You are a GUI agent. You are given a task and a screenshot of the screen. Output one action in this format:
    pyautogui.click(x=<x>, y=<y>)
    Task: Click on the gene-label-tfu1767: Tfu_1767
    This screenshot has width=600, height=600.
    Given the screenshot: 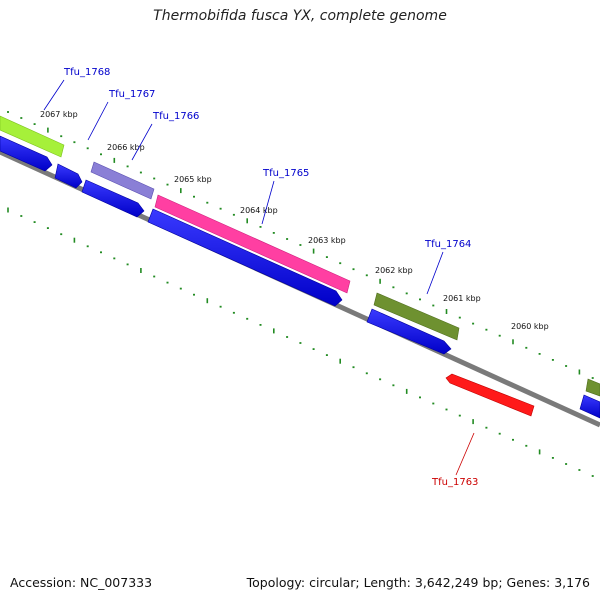 What is the action you would take?
    pyautogui.click(x=131, y=94)
    